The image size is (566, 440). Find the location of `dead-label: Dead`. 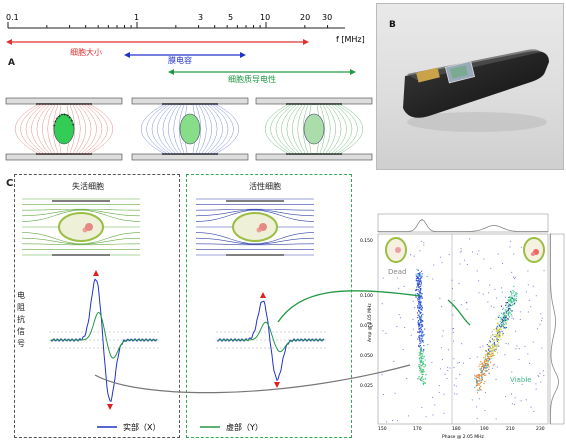

dead-label: Dead is located at coordinates (397, 272).